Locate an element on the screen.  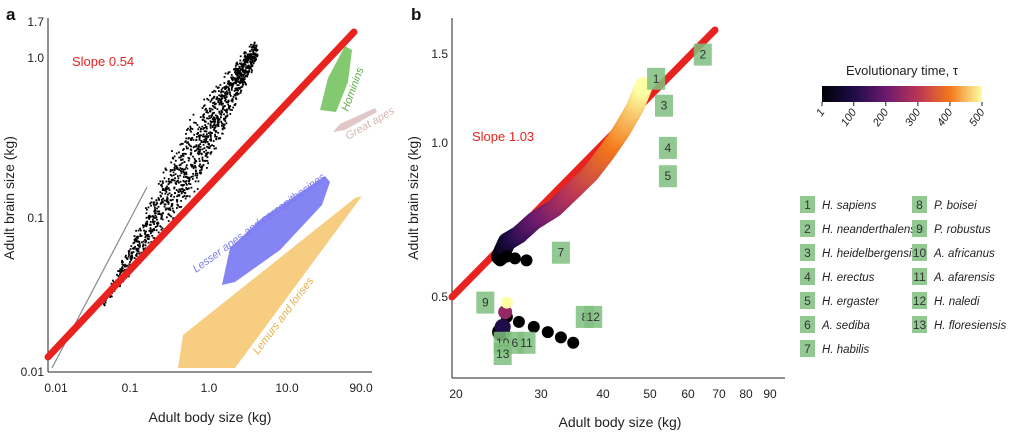
legend-species-name: A. africanus is located at coordinates (964, 254).